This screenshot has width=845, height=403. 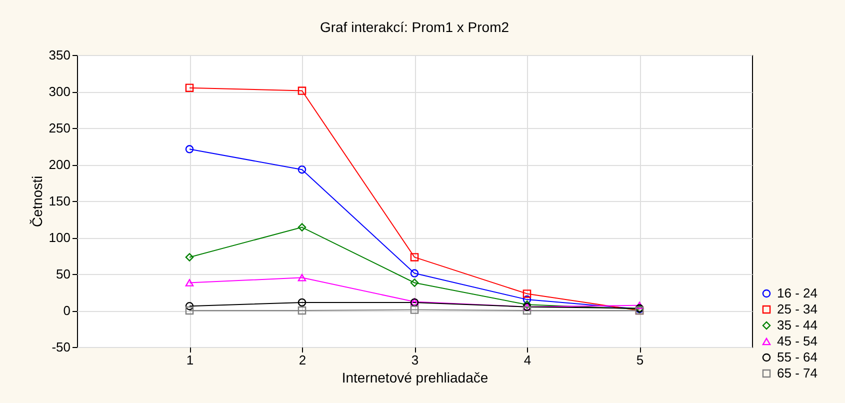 I want to click on y-tick-label: 200, so click(x=59, y=164).